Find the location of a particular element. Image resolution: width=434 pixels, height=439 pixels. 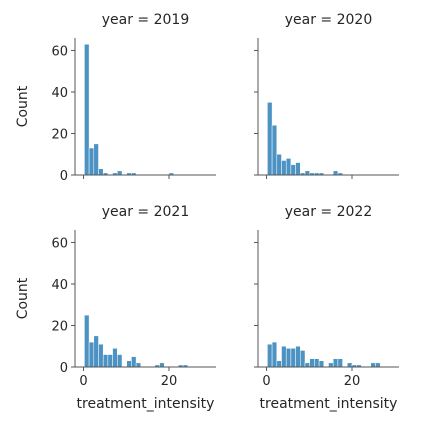

panel-title: year = 2020 is located at coordinates (329, 20).